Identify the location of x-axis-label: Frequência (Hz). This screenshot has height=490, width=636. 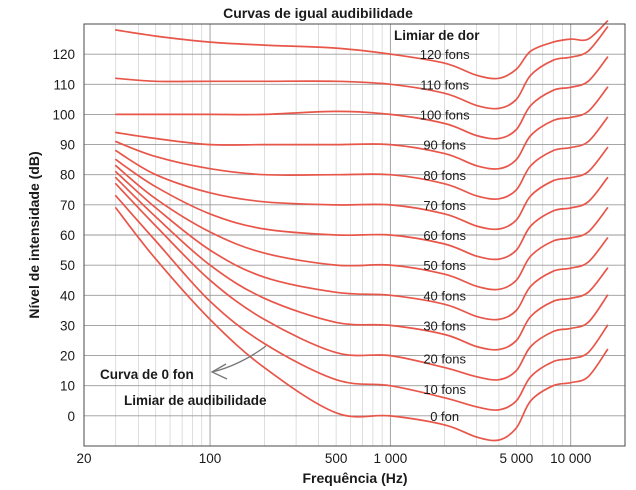
(354, 478).